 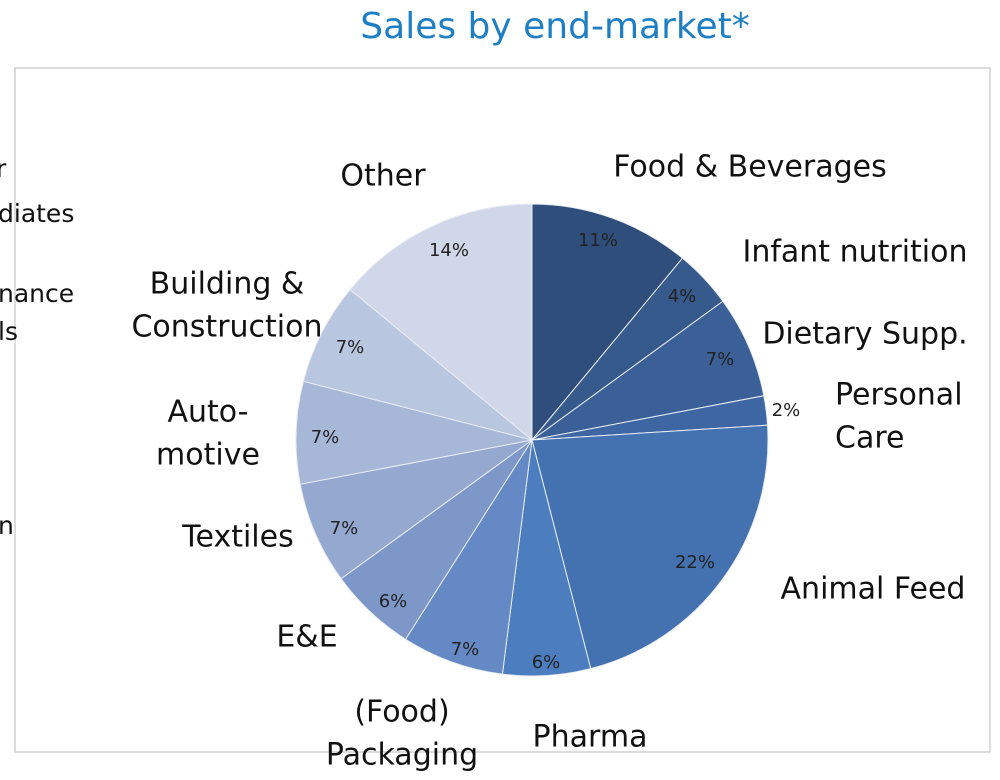 What do you see at coordinates (695, 562) in the screenshot?
I see `value-label: 22%` at bounding box center [695, 562].